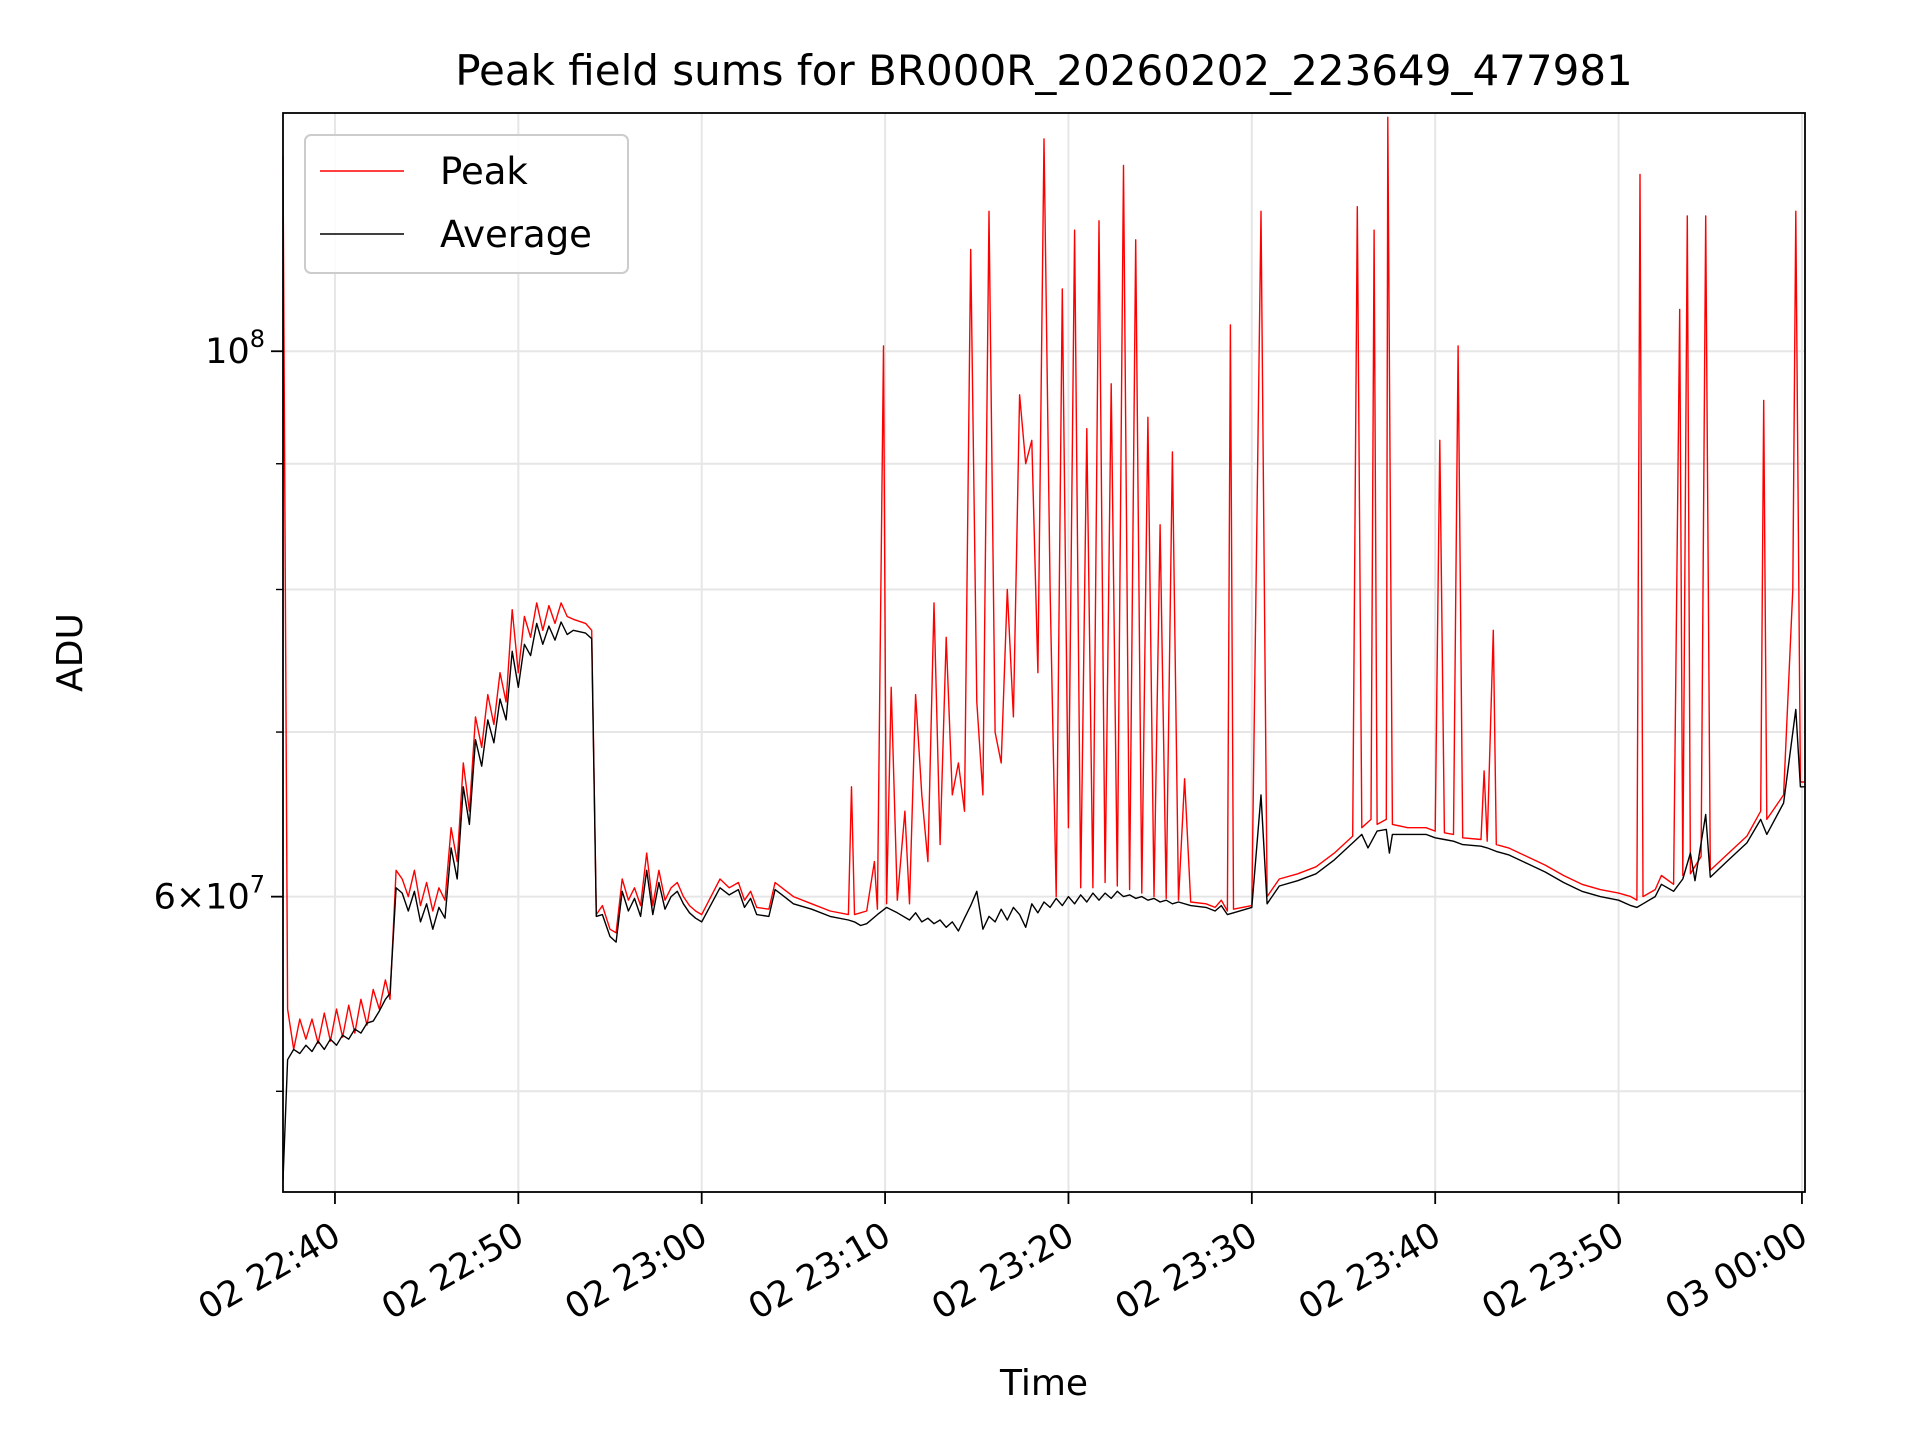 Image resolution: width=1920 pixels, height=1440 pixels. Describe the element at coordinates (516, 234) in the screenshot. I see `legend-entry: Average` at that location.